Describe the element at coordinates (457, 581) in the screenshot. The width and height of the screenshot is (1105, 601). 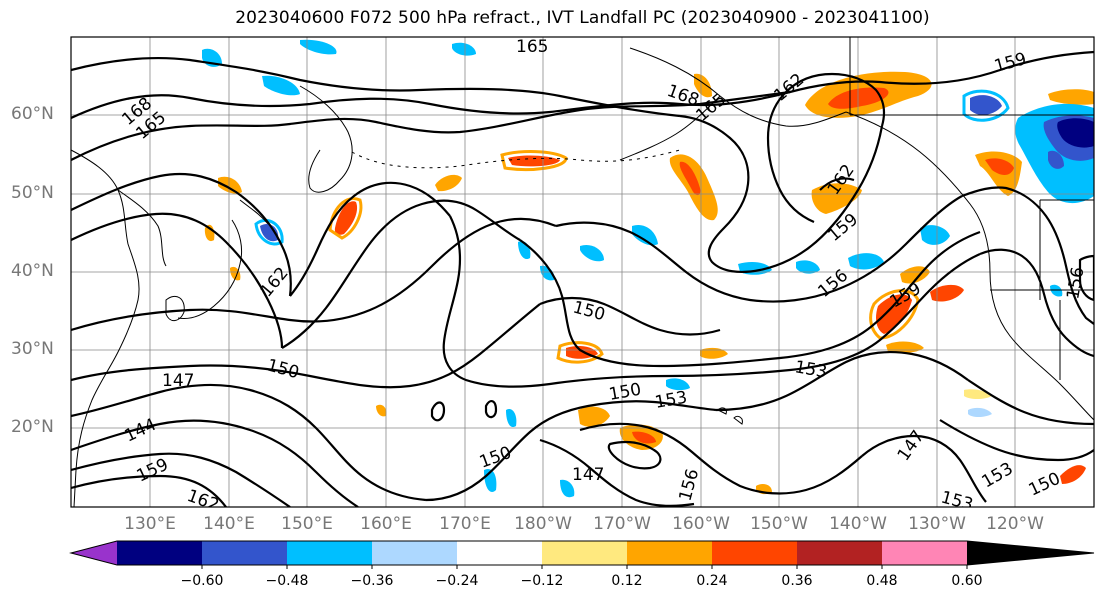
I see `colorbar-tick-label: −0.24` at that location.